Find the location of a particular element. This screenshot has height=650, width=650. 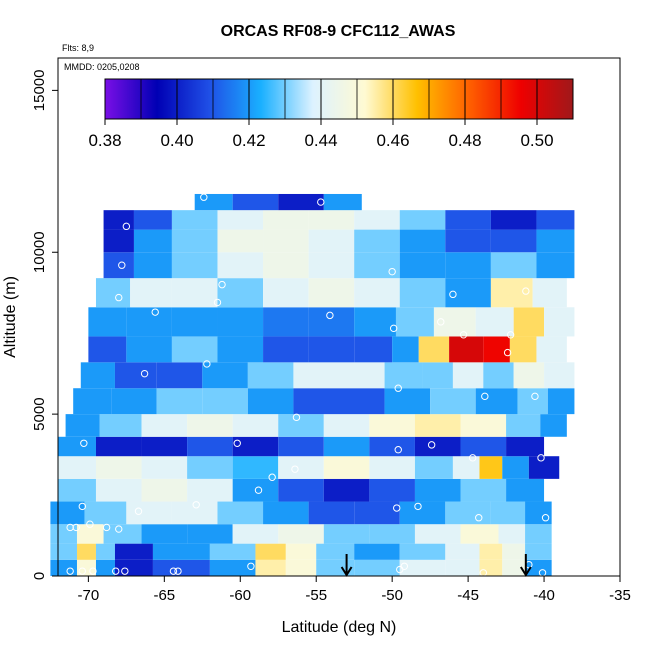

colorbar: 0.38 0.40 0.42 0.44 0.46 0.48 0.50 is located at coordinates (331, 114).